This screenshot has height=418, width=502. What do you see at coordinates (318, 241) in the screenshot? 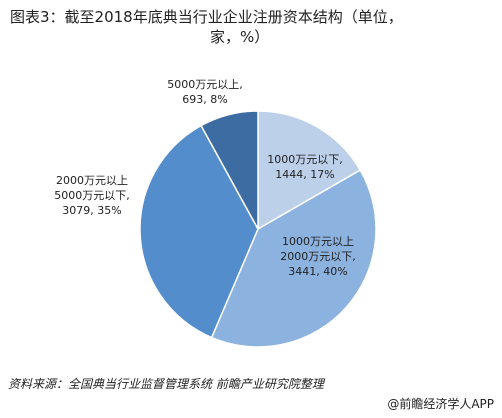
I see `slice-label: 1000万元以上` at bounding box center [318, 241].